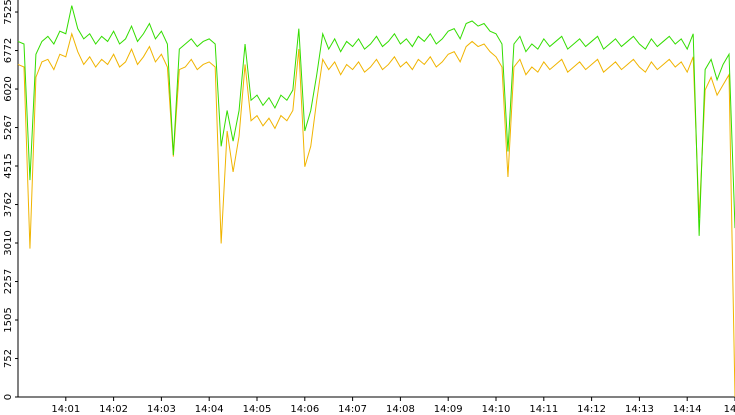 This screenshot has width=735, height=415. What do you see at coordinates (591, 409) in the screenshot?
I see `x-tick-label: 14:12` at bounding box center [591, 409].